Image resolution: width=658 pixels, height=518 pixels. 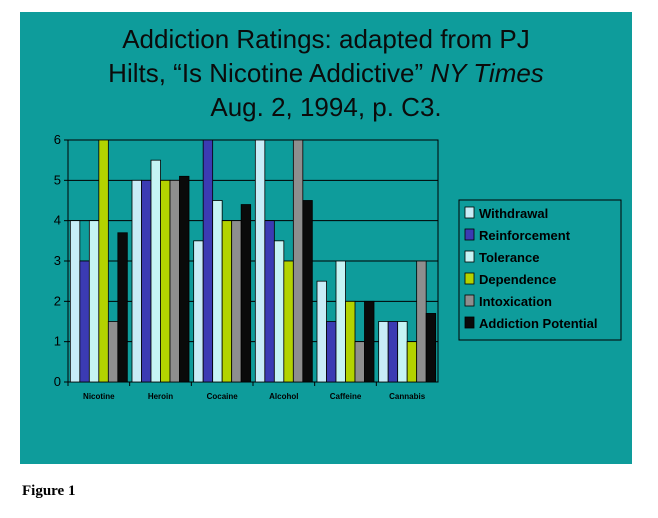 I want to click on y-tick-label: 4, so click(x=57, y=220).